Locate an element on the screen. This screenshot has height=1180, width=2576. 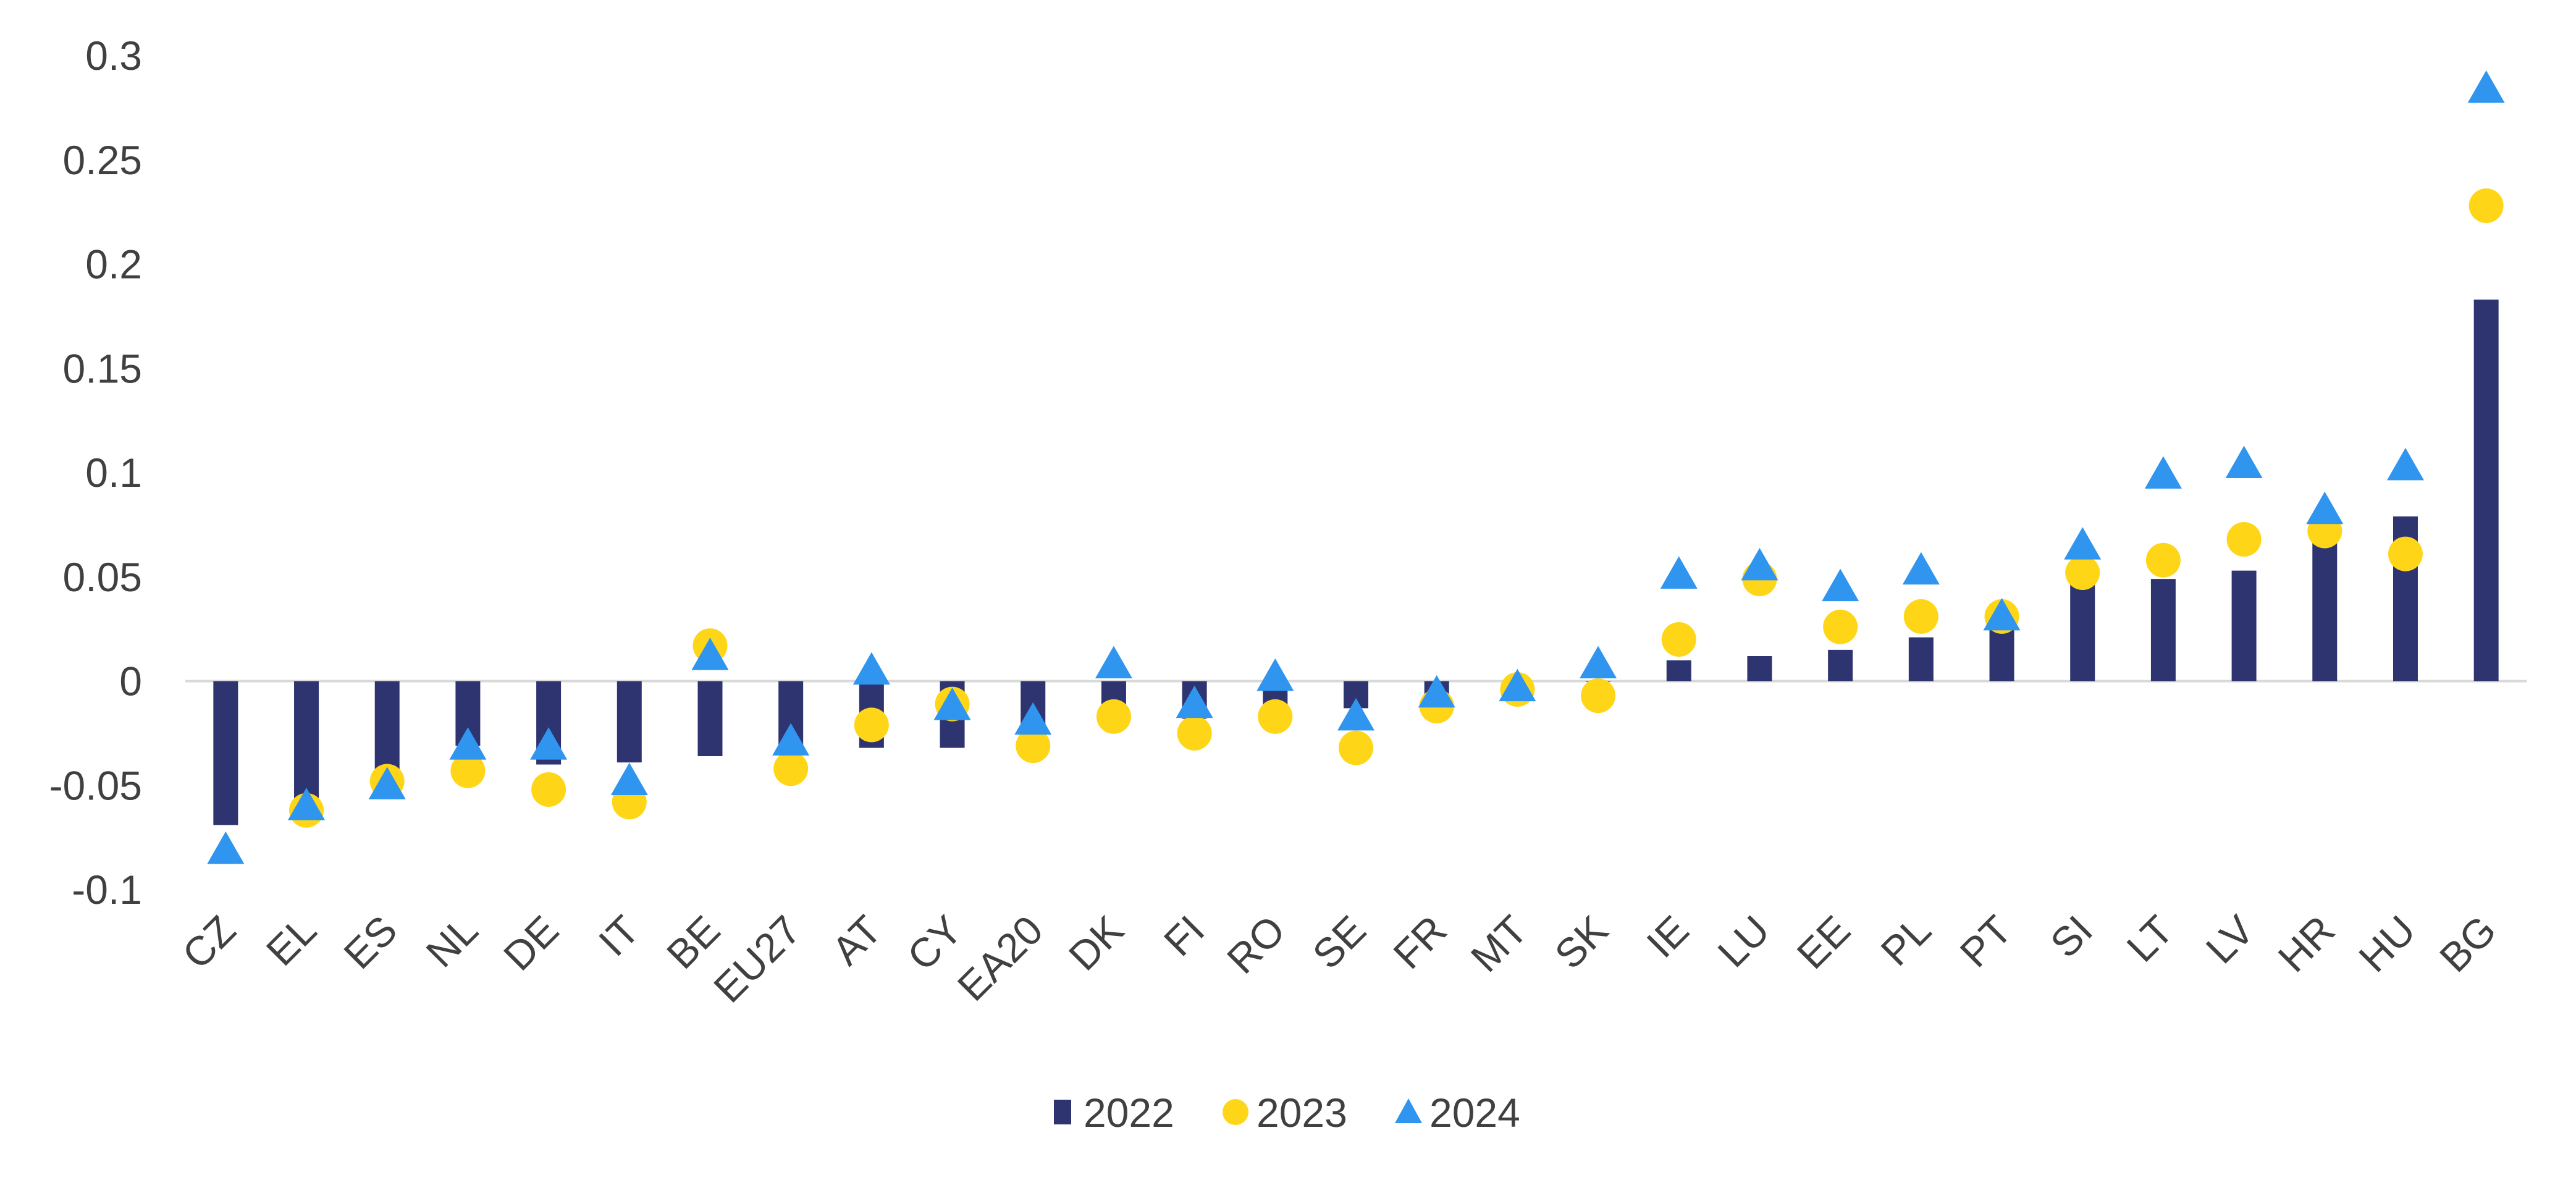
y-axis: 0.3 0.25 0.2 0.15 0.1 0.05 0 -0.05 -0.1 is located at coordinates (95, 472).